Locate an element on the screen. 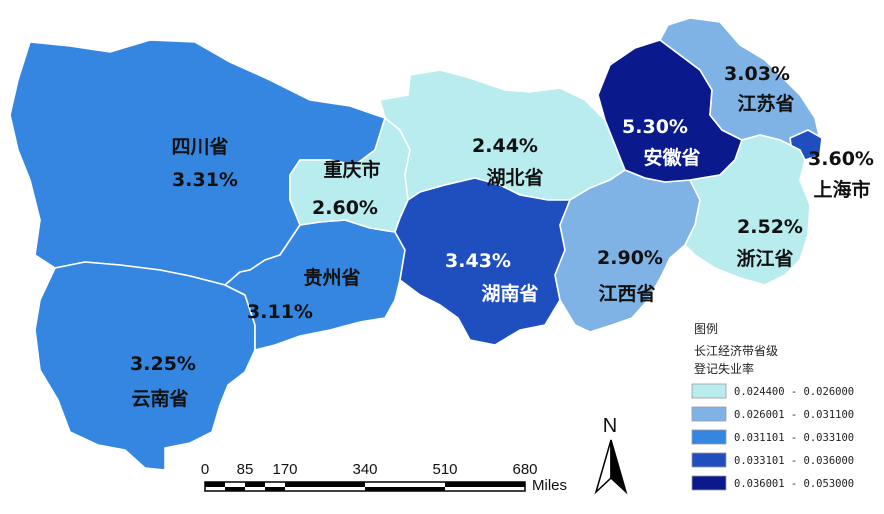 Image resolution: width=884 pixels, height=514 pixels. label-jiangxi-name: 江西省 is located at coordinates (626, 294).